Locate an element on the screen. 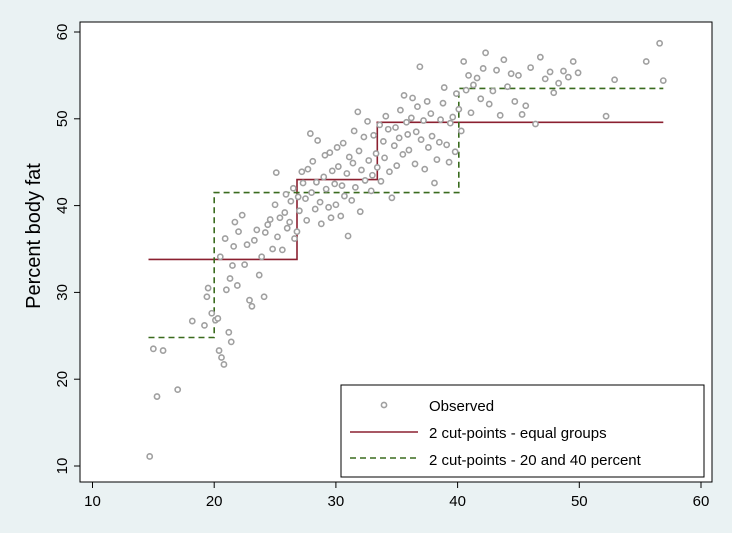 Image resolution: width=732 pixels, height=533 pixels. y-axis: 10 20 30 40 50 60 is located at coordinates (67, 249).